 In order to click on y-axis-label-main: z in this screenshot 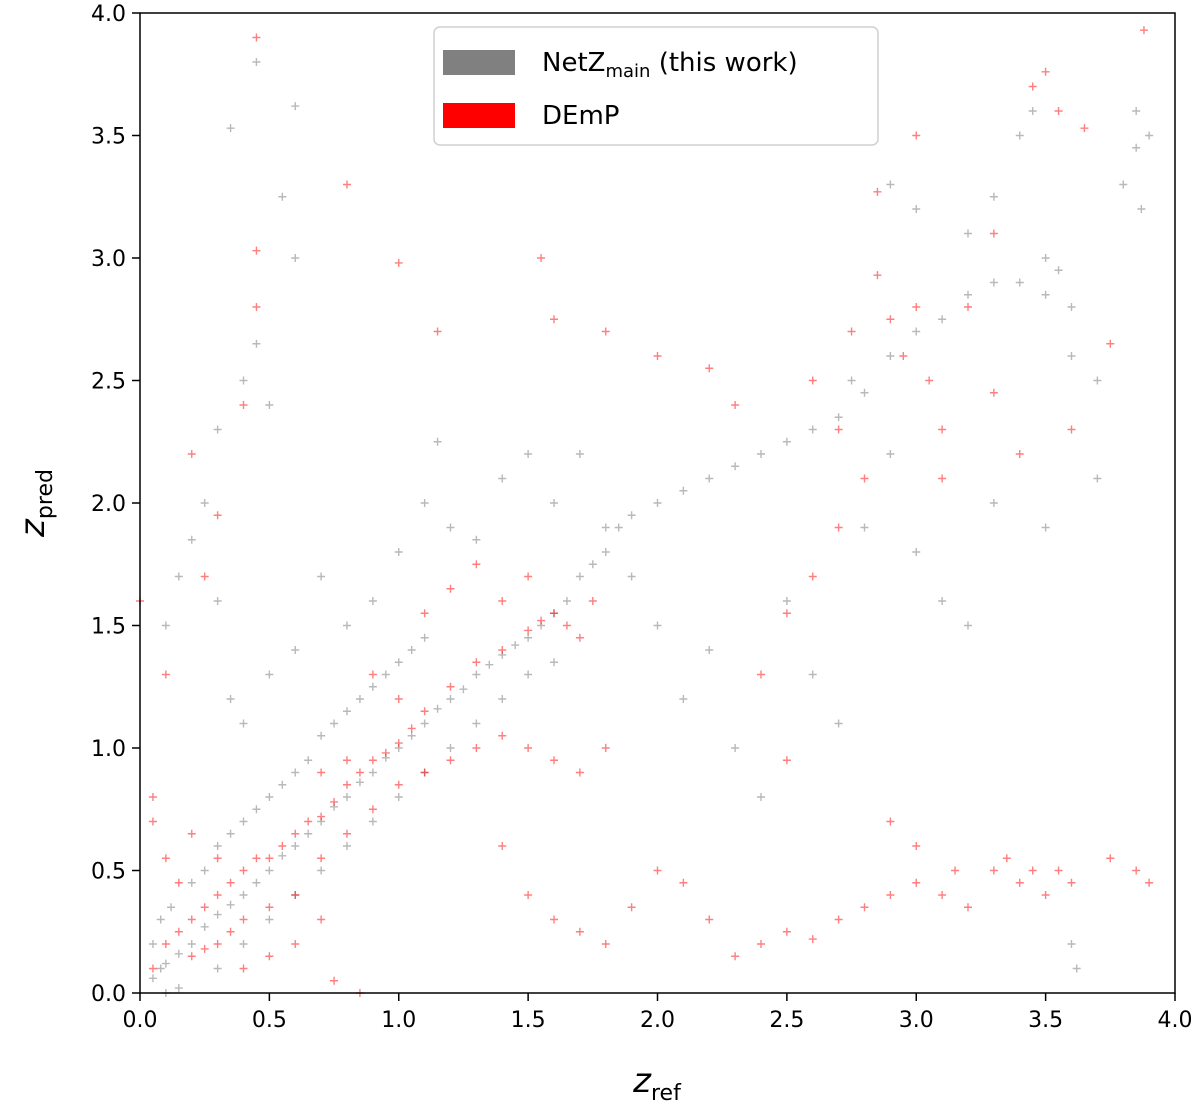, I will do `click(33, 528)`.